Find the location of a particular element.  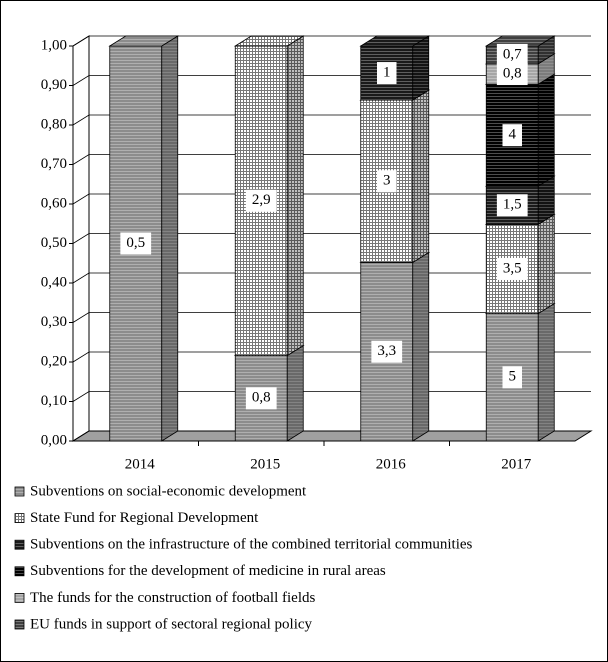

data-label: 3 is located at coordinates (387, 181).